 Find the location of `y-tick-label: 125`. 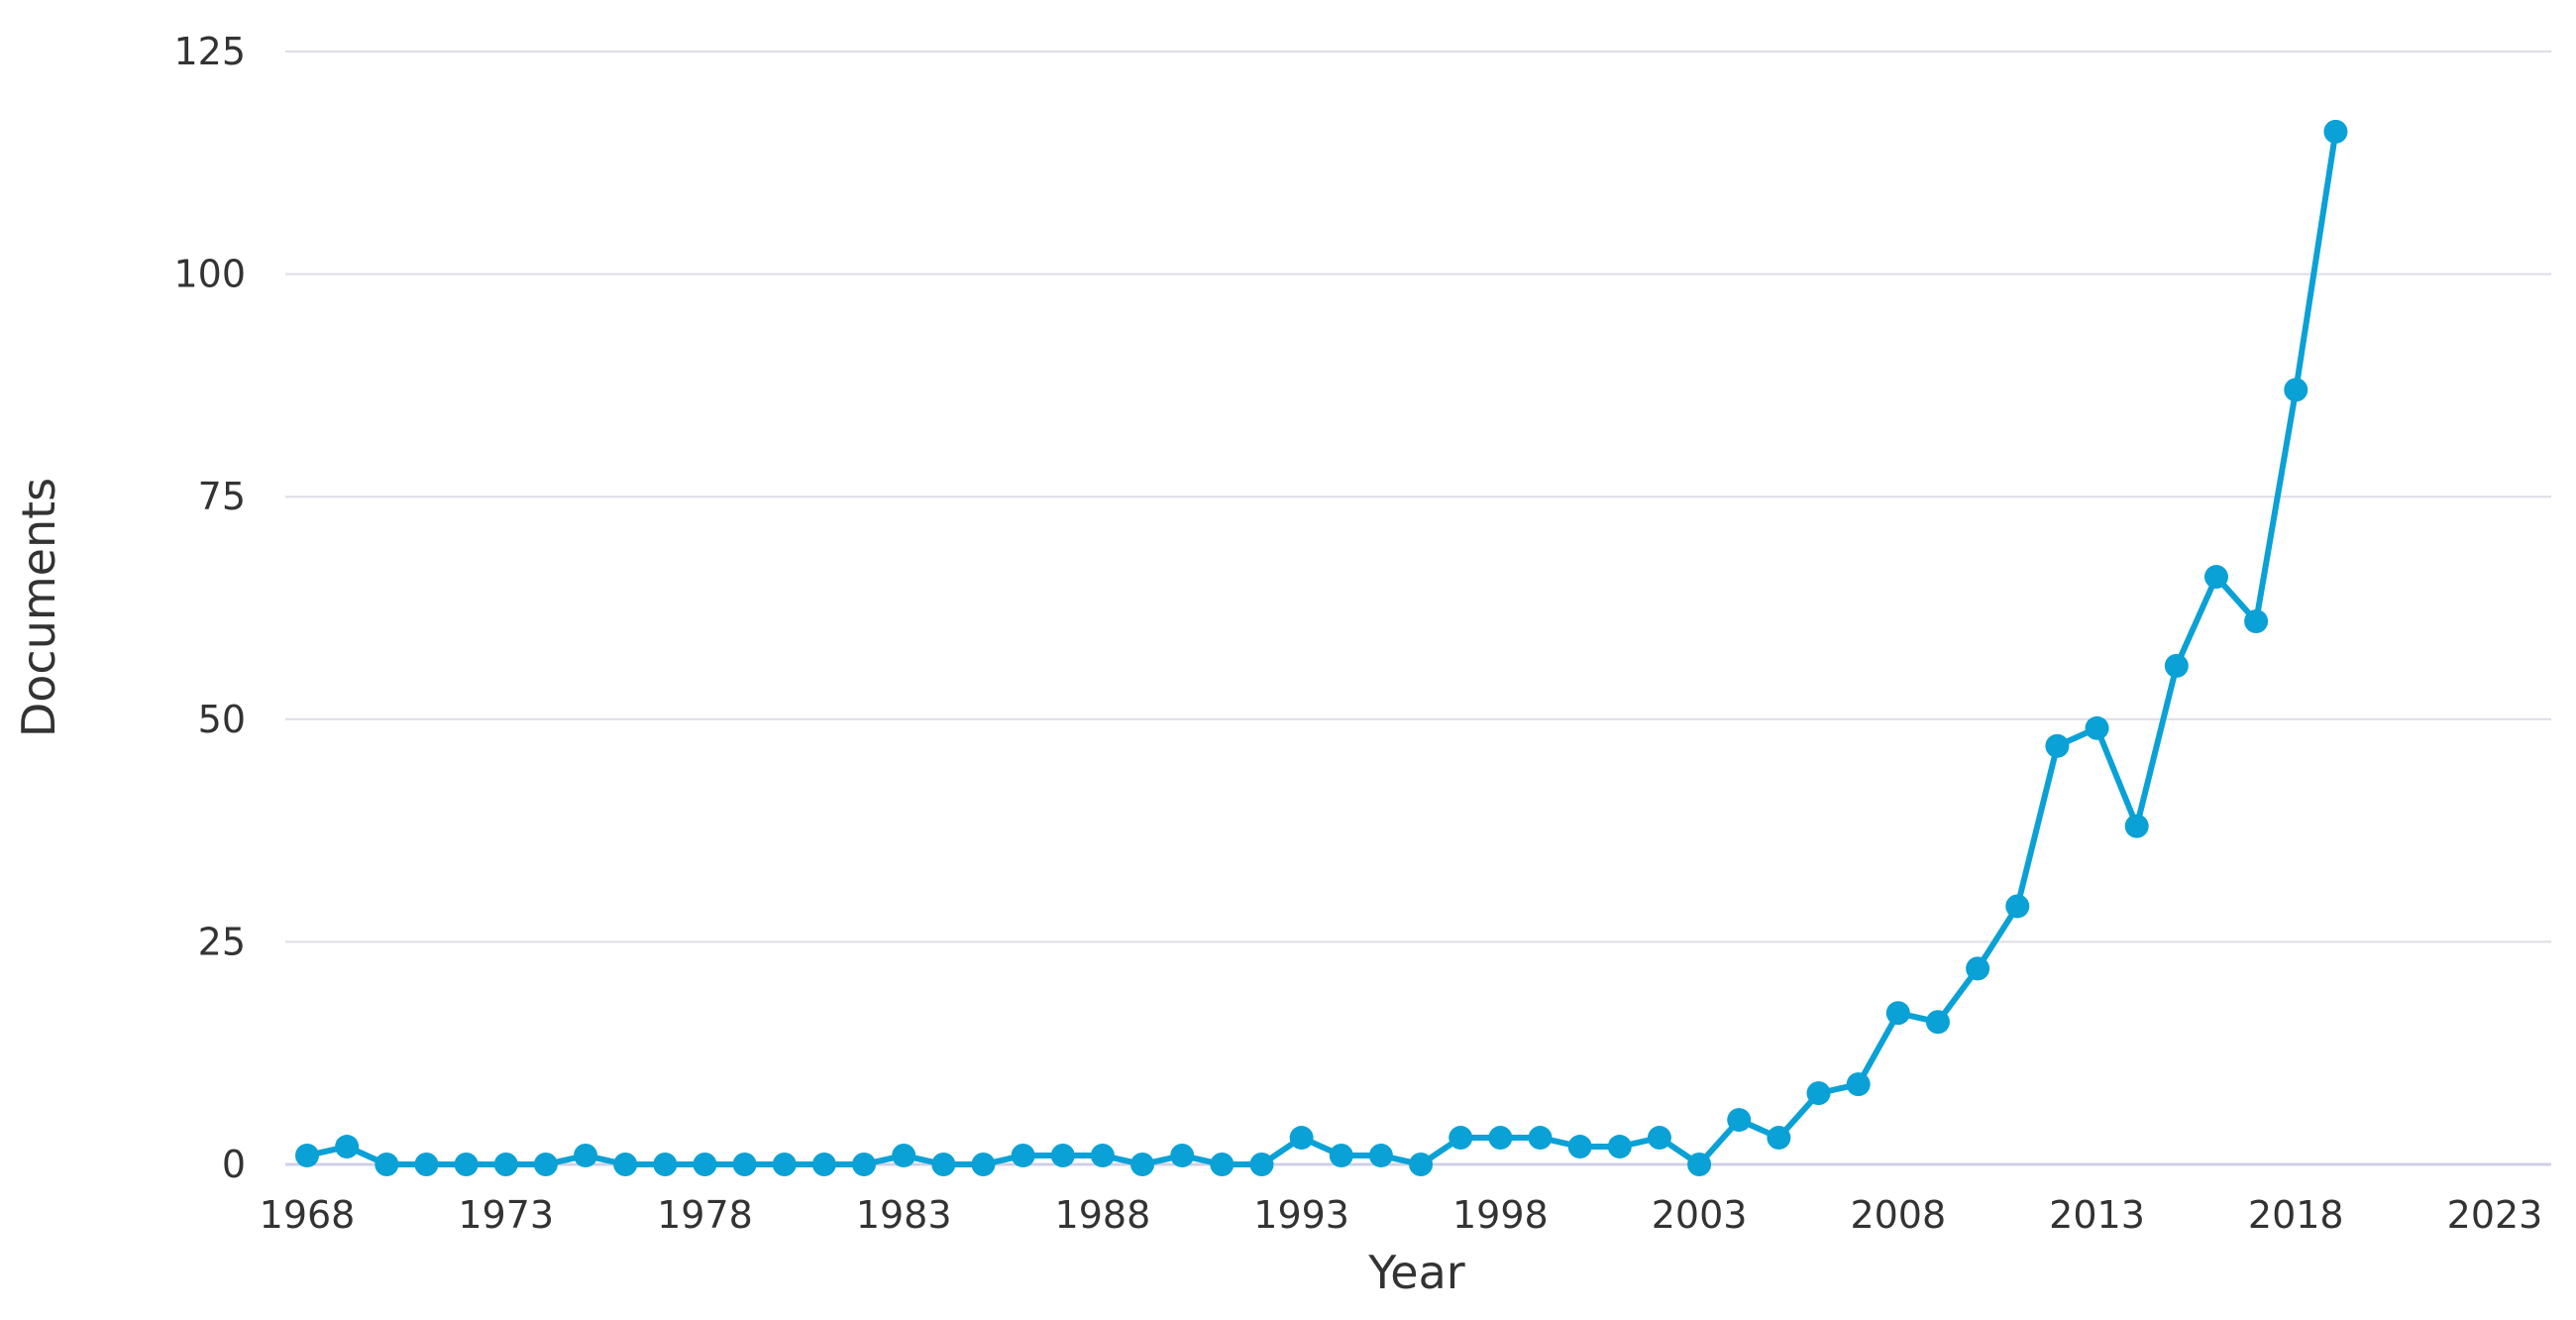

y-tick-label: 125 is located at coordinates (209, 51).